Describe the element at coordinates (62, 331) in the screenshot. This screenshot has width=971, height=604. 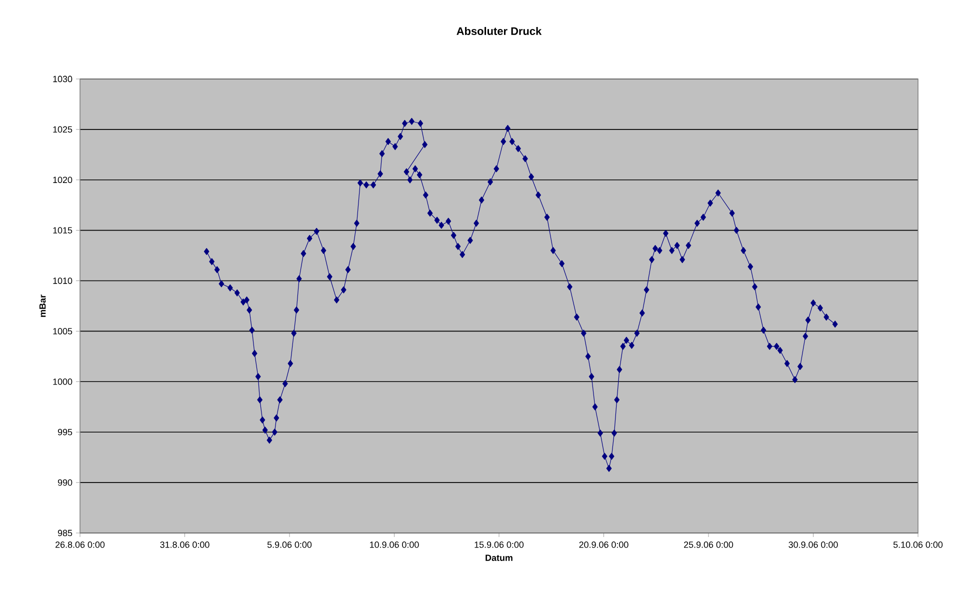
I see `y-tick-label: 1005` at that location.